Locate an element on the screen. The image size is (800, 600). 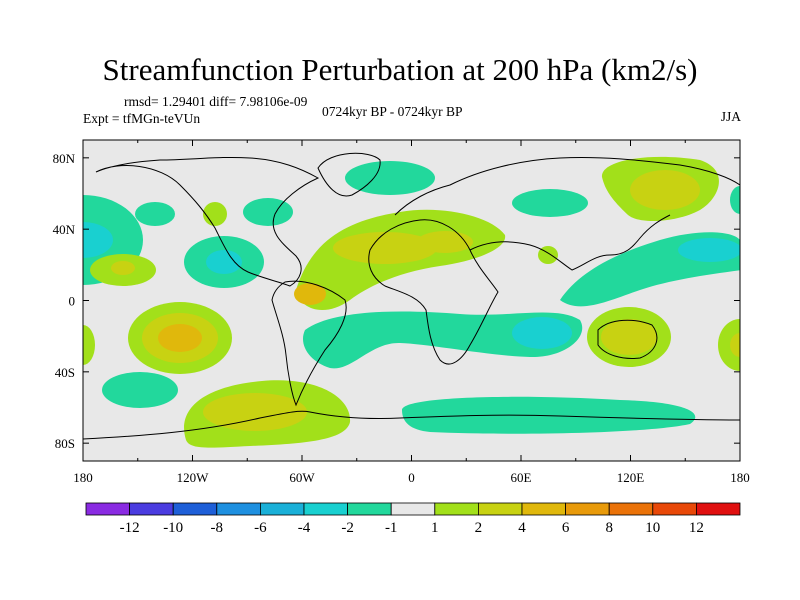
colorbar-label: -8 is located at coordinates (217, 528).